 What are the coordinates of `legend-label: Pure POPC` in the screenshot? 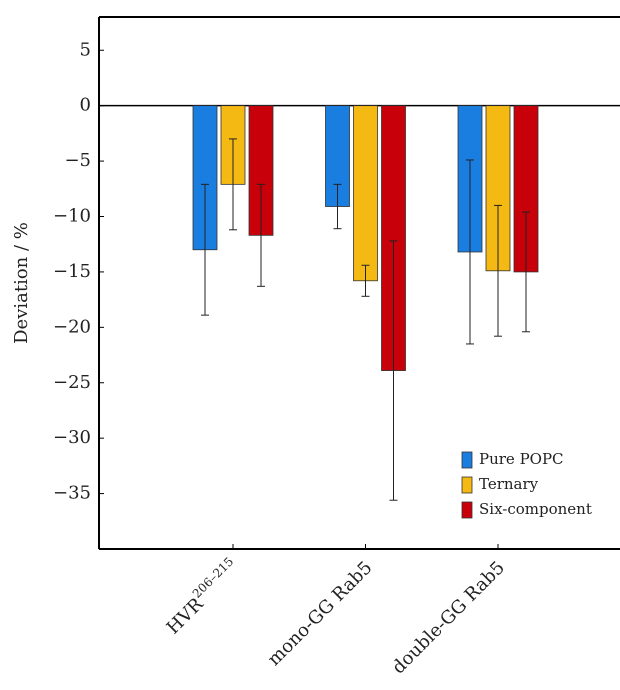 It's located at (521, 459).